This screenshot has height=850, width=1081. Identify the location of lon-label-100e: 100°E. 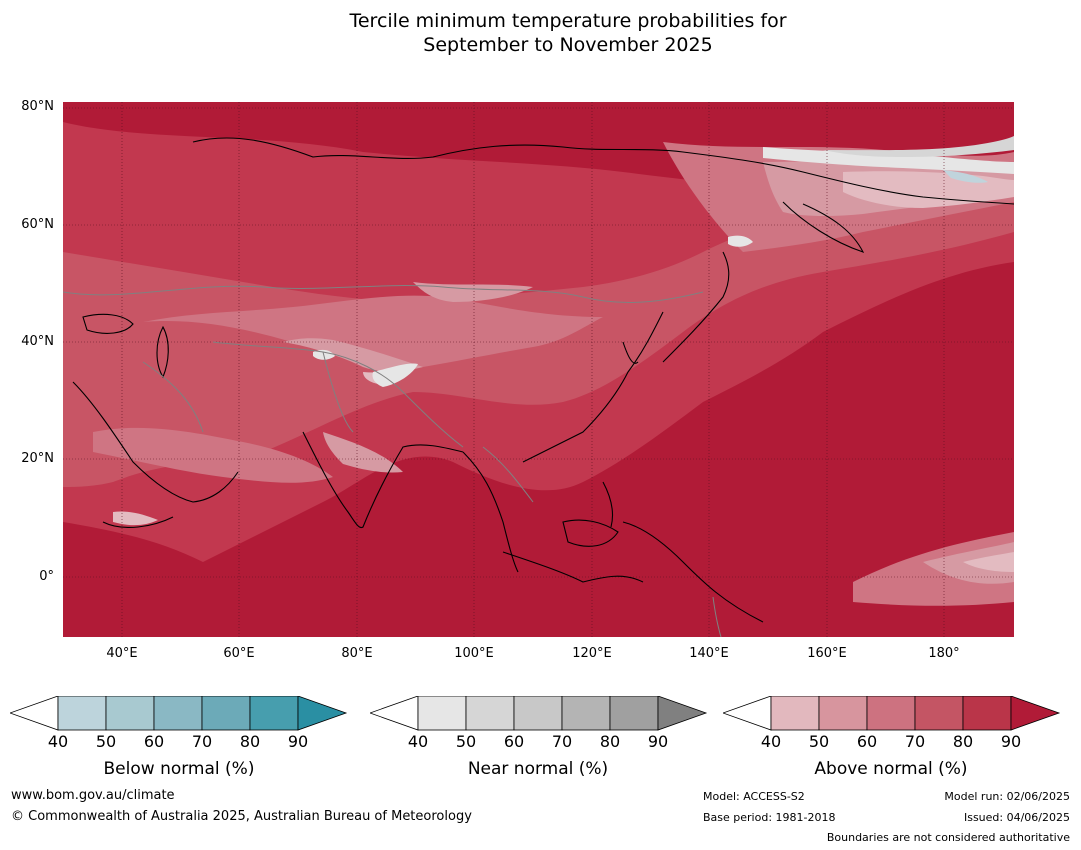
(474, 653).